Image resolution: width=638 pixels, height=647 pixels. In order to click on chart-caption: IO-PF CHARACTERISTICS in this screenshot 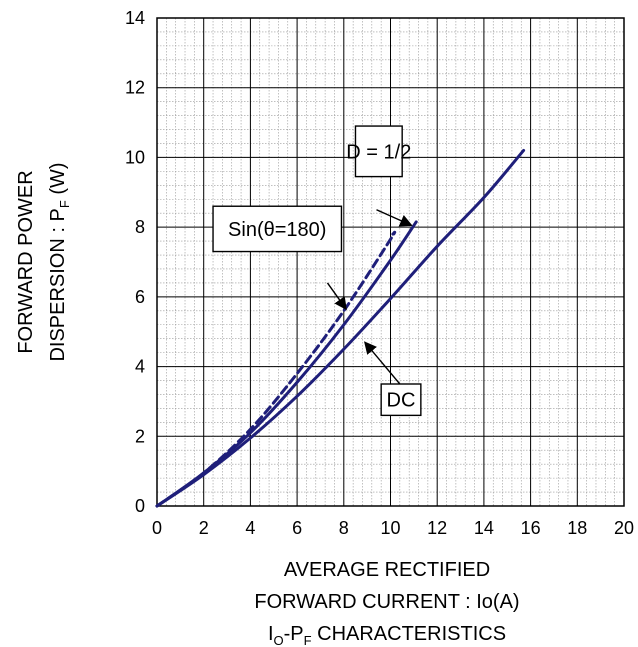, I will do `click(387, 635)`.